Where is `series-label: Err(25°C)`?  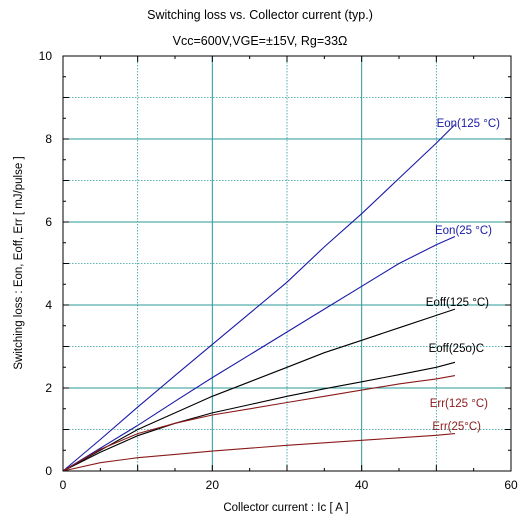
series-label: Err(25°C) is located at coordinates (456, 427).